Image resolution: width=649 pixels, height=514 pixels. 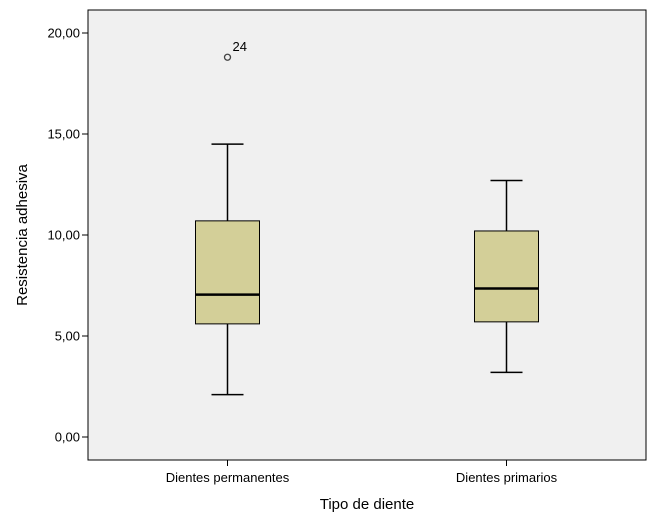 What do you see at coordinates (22, 234) in the screenshot?
I see `y-axis-title: Resistencia adhesiva` at bounding box center [22, 234].